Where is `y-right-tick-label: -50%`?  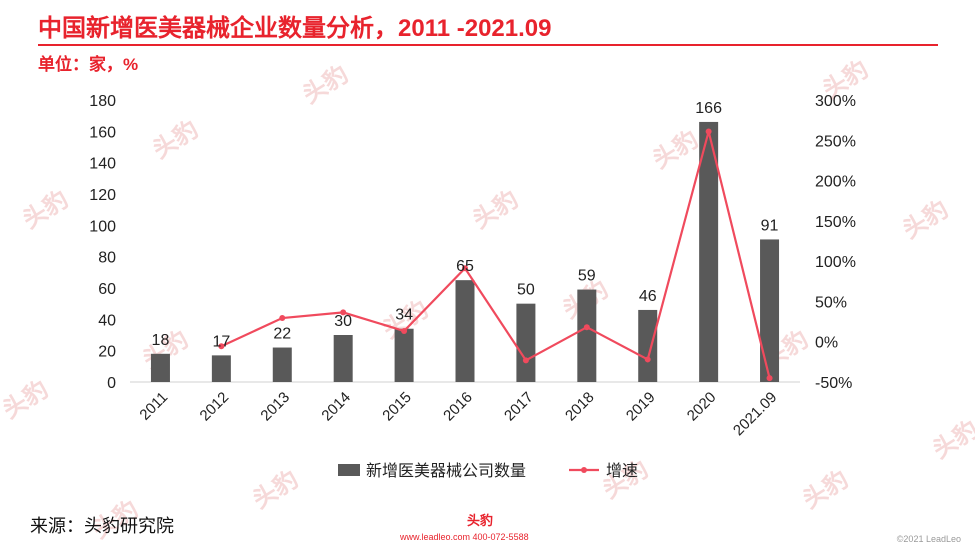
y-right-tick-label: -50% is located at coordinates (833, 383).